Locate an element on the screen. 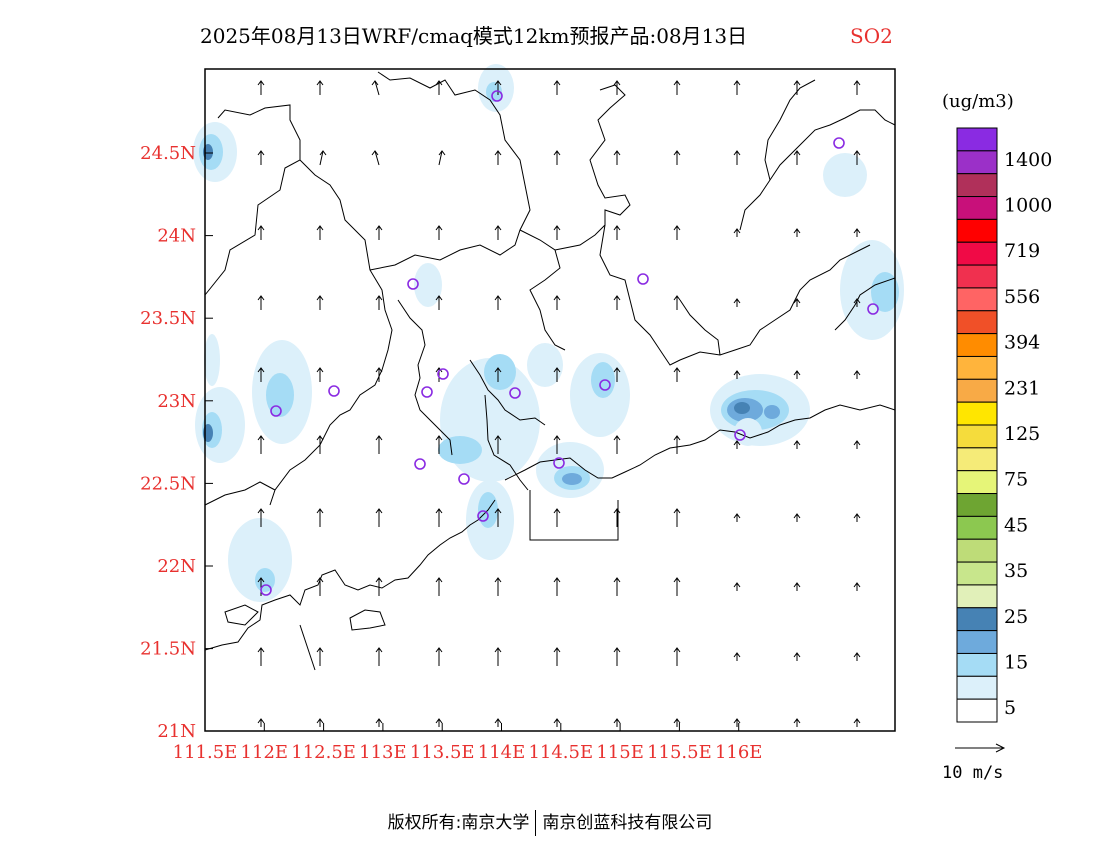 Image resolution: width=1100 pixels, height=850 pixels. copyright-org-nju: 南京大学 is located at coordinates (495, 823).